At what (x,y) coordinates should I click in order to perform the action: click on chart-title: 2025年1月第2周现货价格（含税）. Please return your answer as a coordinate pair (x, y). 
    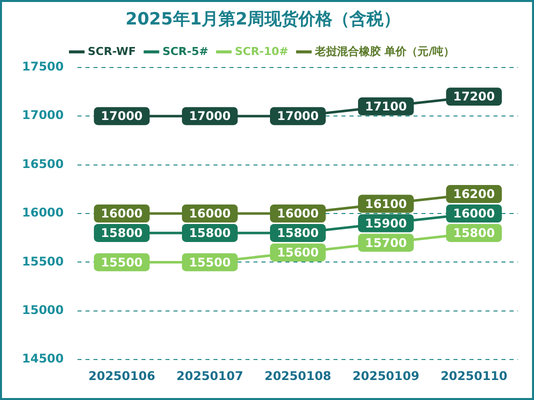
    Looking at the image, I should click on (263, 20).